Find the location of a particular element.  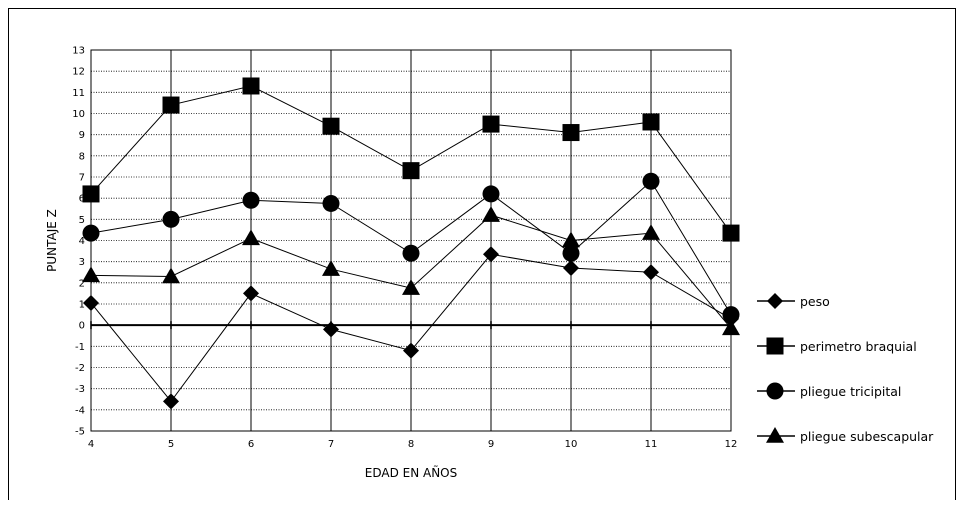

legend-item-pliegue-tricipital: pliegue tricipital is located at coordinates (829, 391).